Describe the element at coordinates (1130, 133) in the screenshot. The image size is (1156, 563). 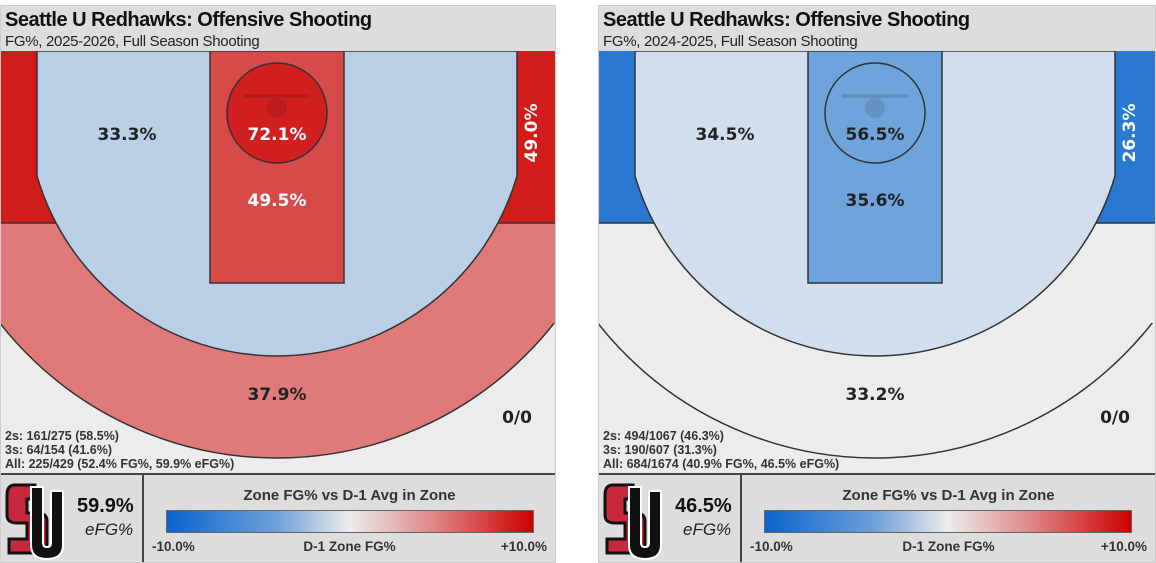
I see `zone-label-right_corner: 26.3%` at that location.